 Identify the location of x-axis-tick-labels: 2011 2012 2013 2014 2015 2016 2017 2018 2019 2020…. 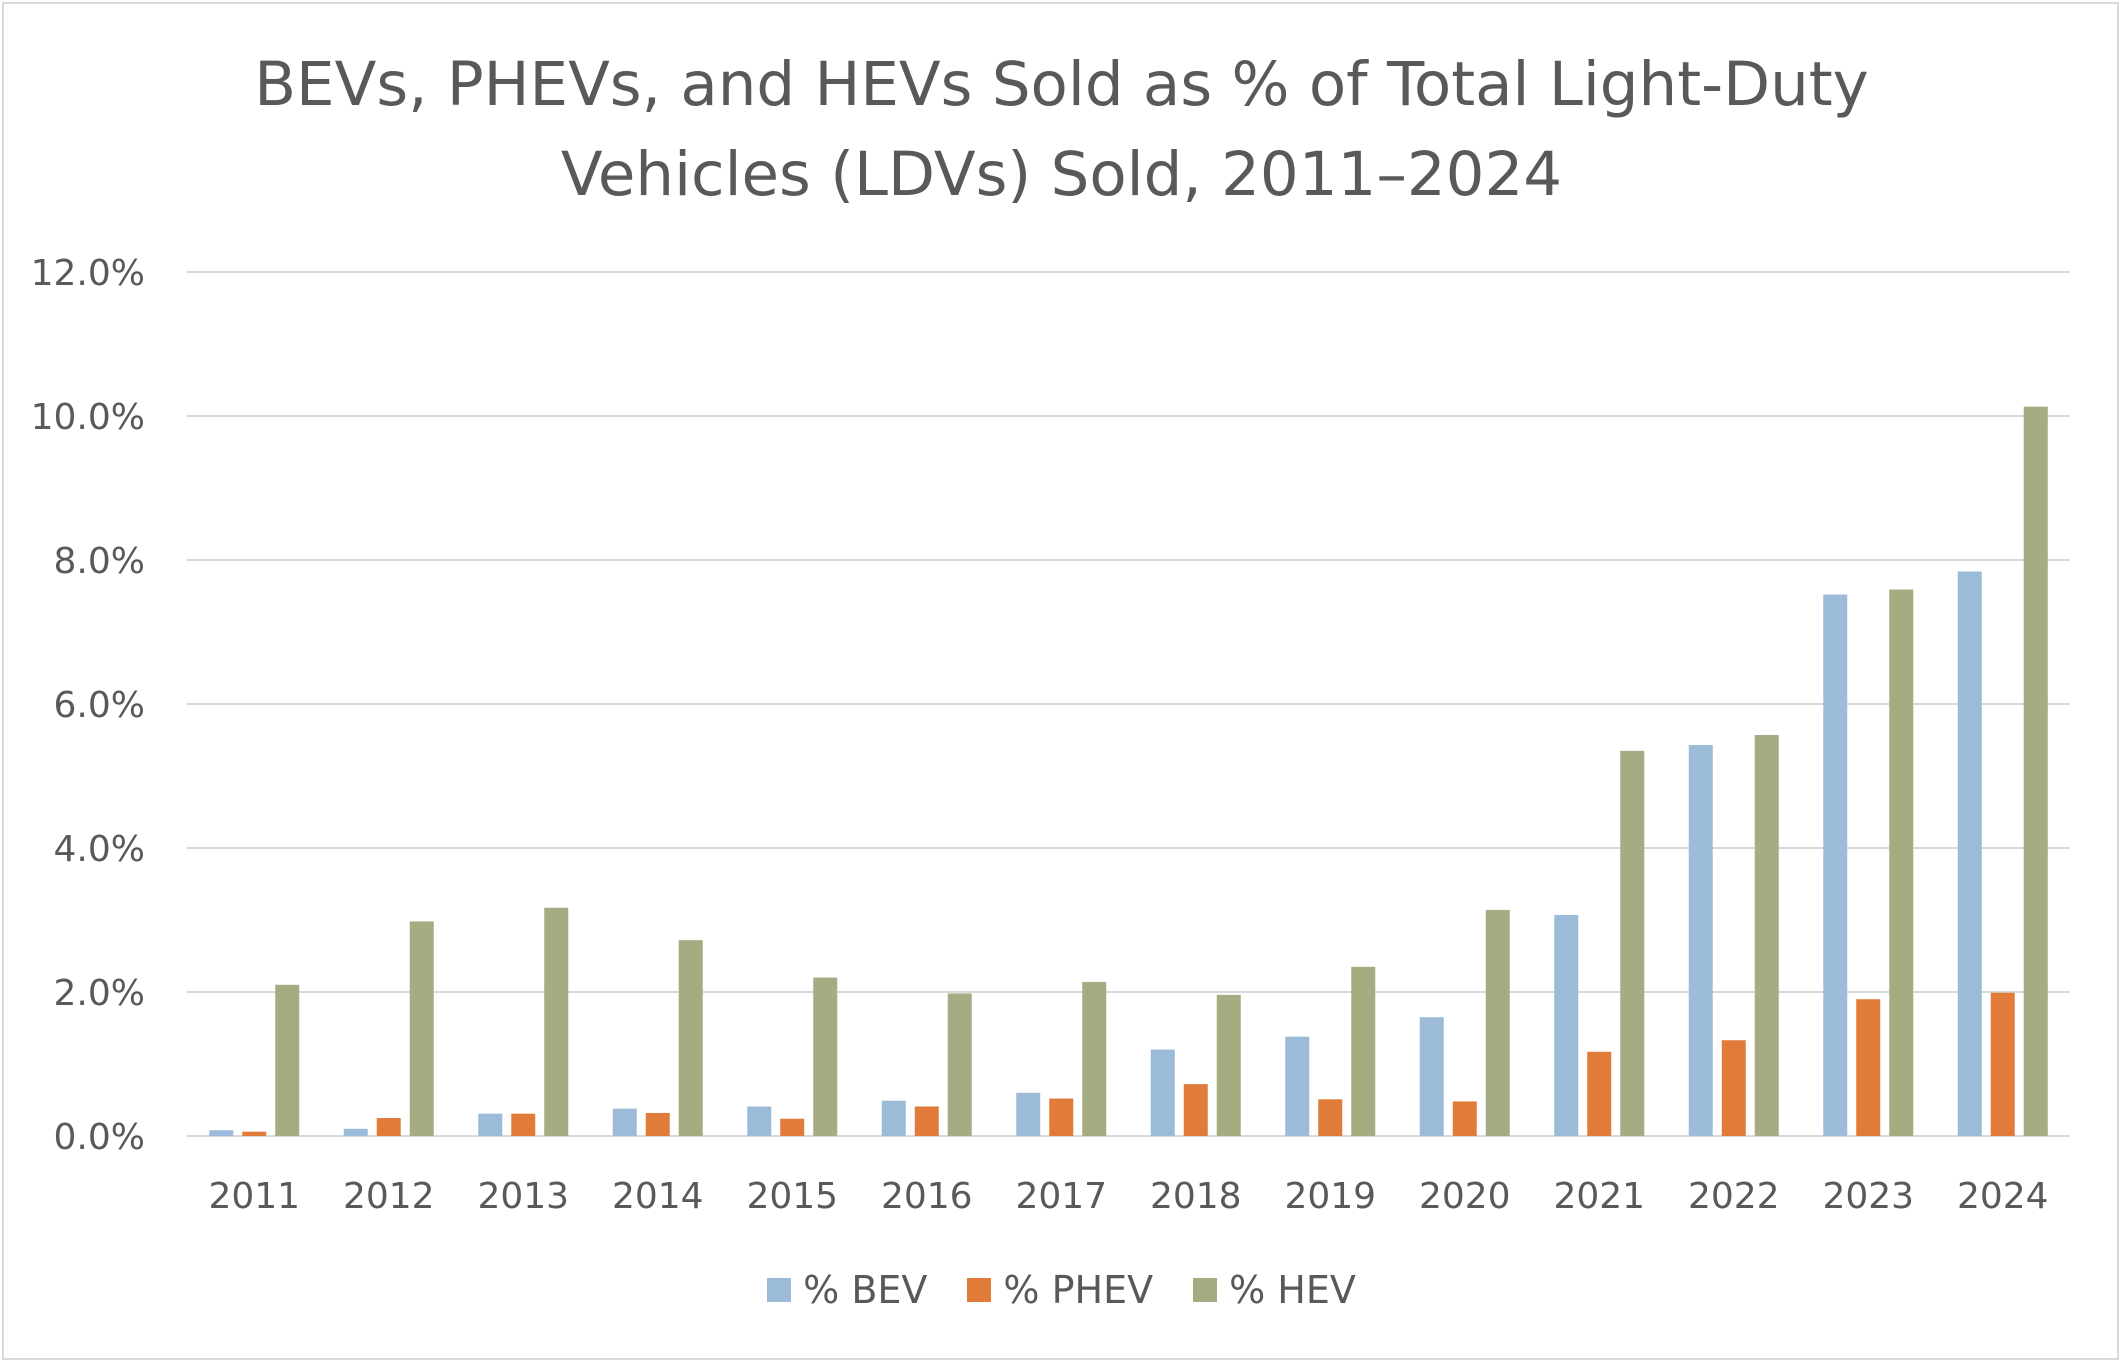
(1128, 1196).